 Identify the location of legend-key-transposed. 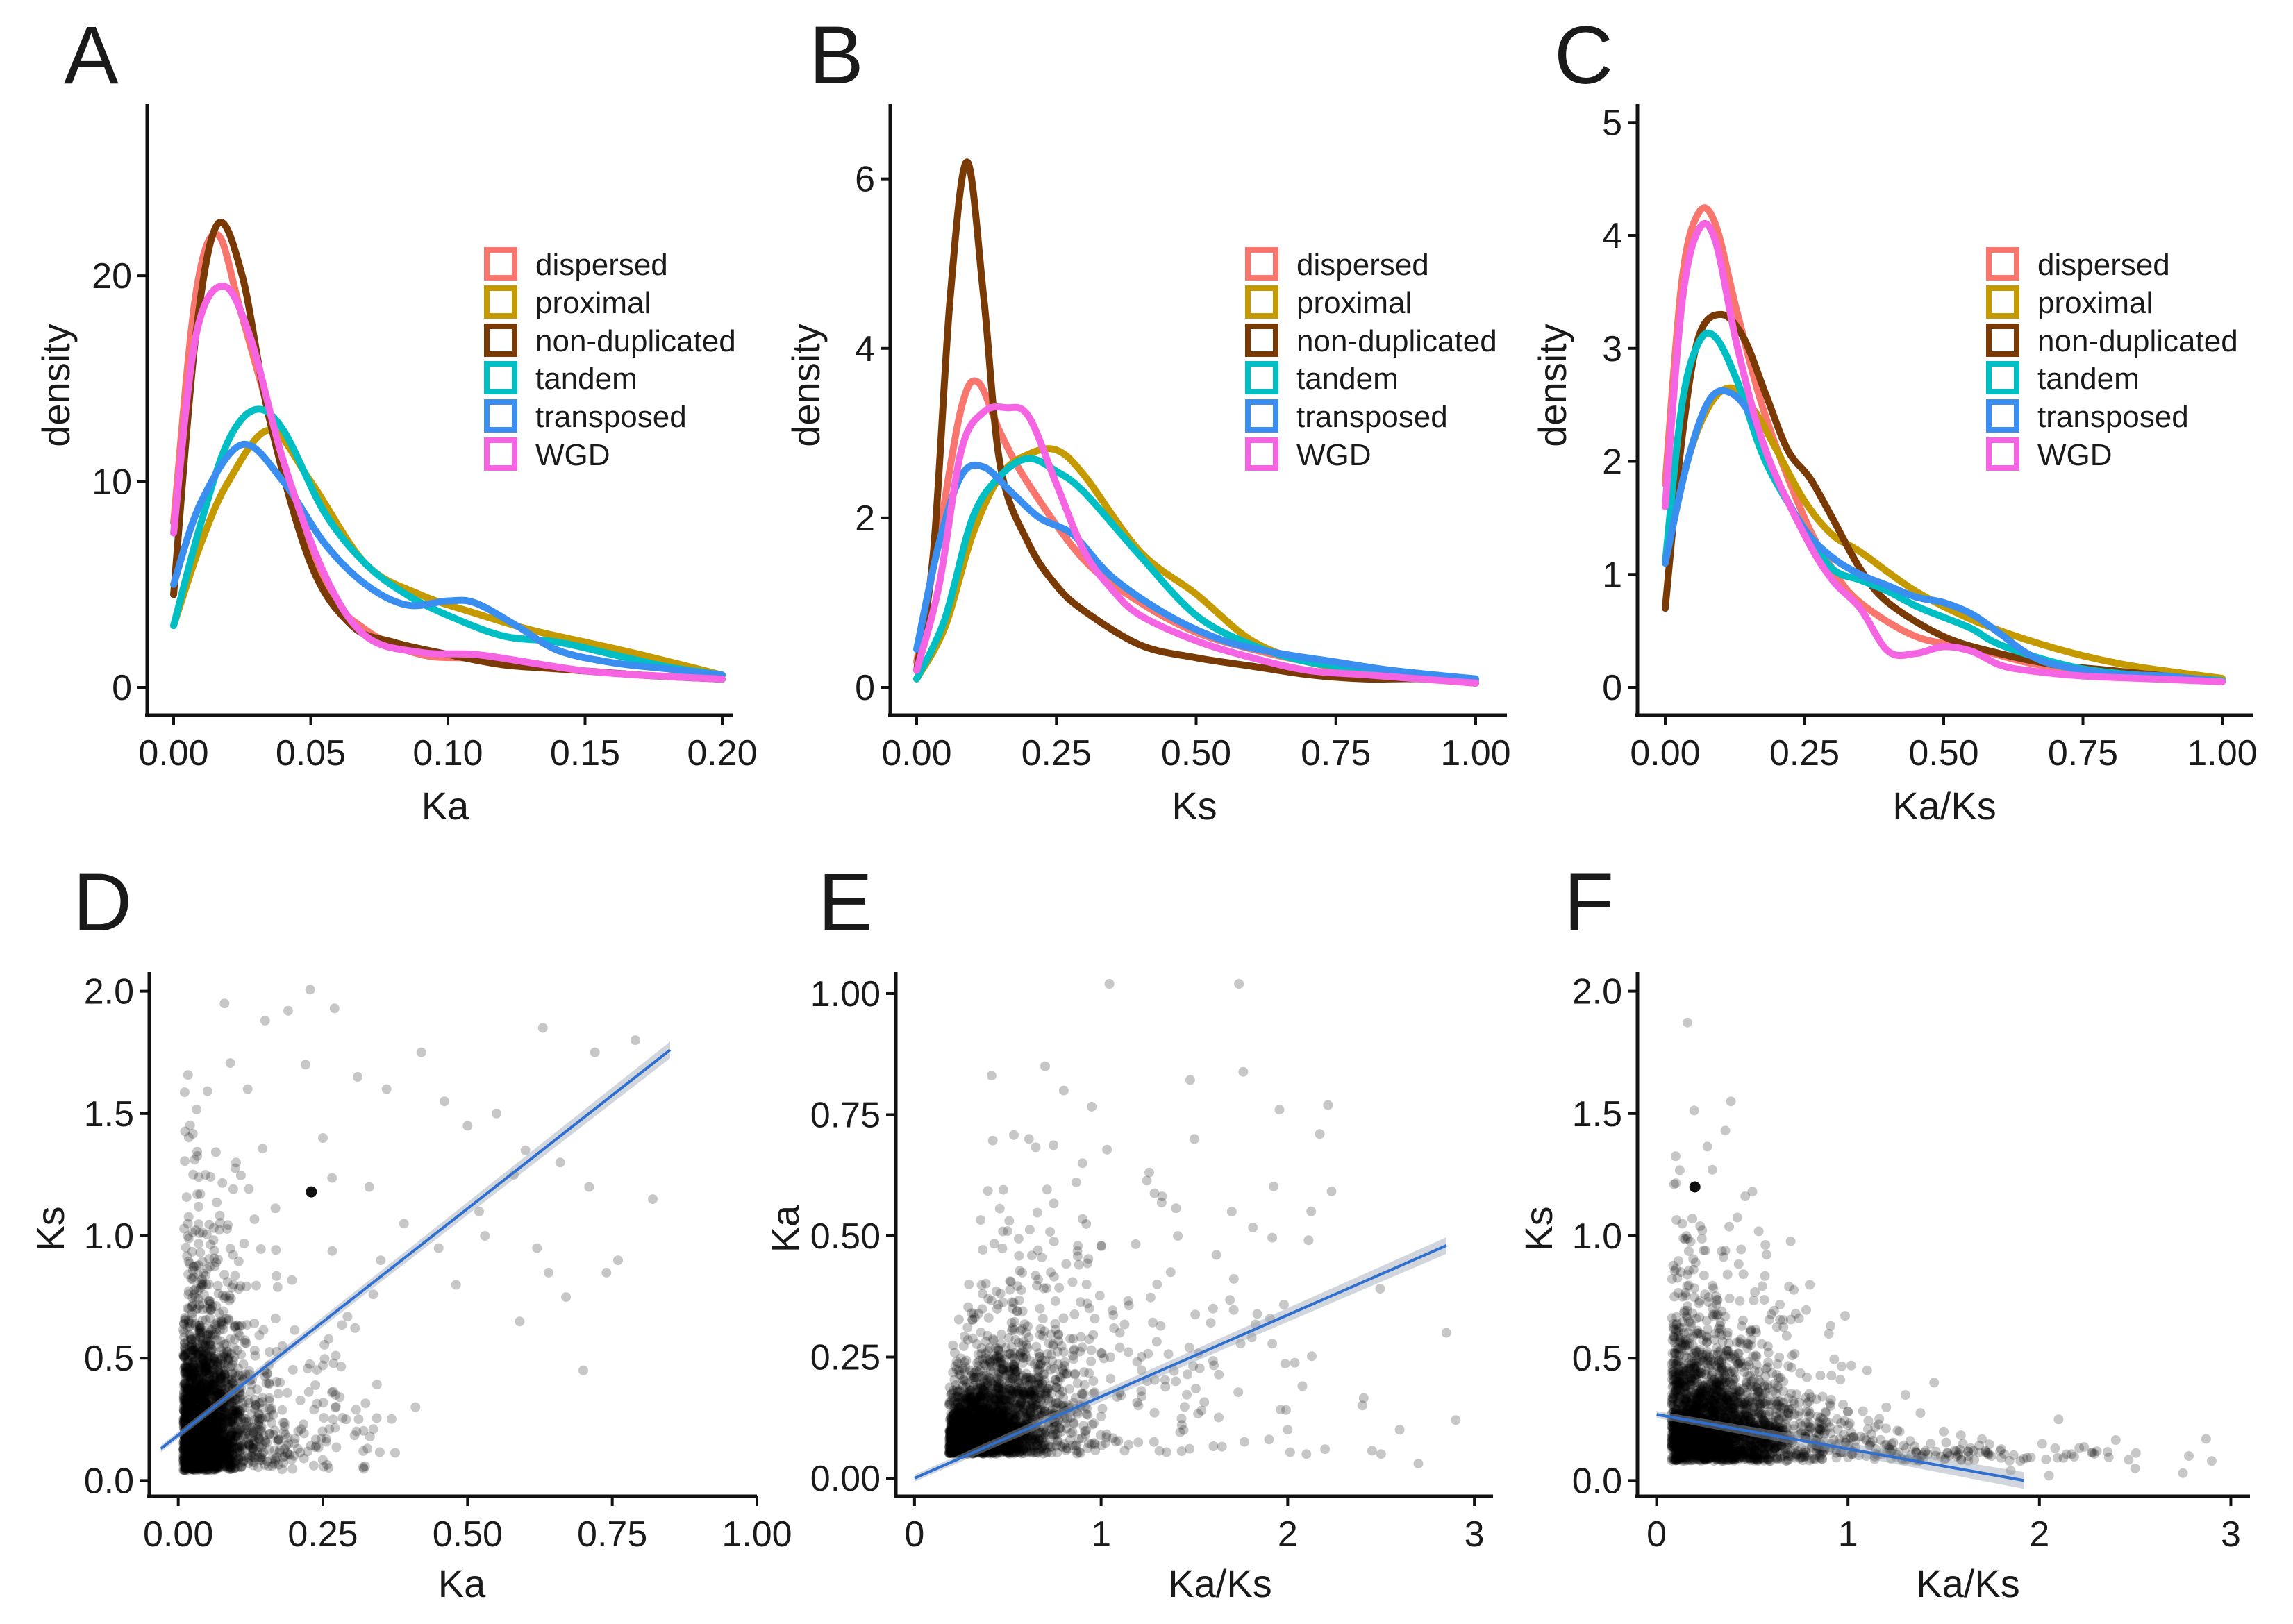
(500, 416).